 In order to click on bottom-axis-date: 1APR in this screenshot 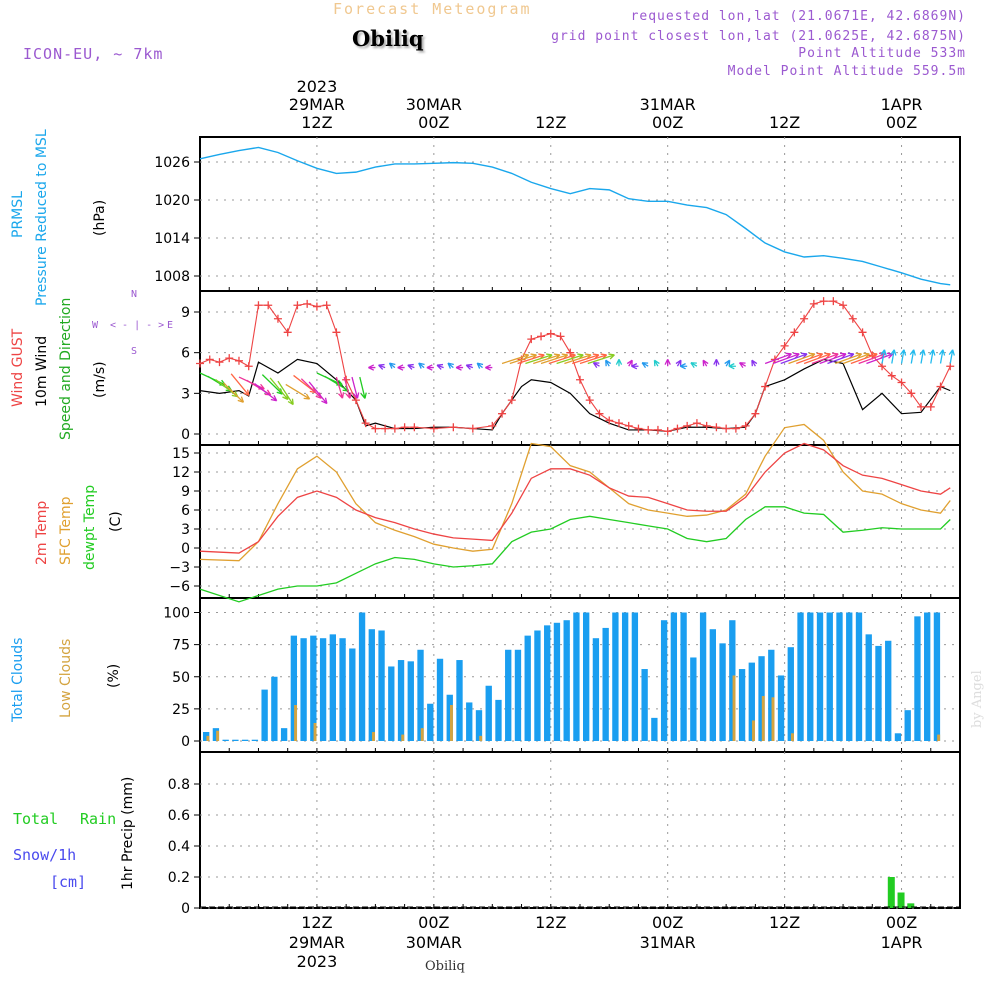, I will do `click(902, 942)`.